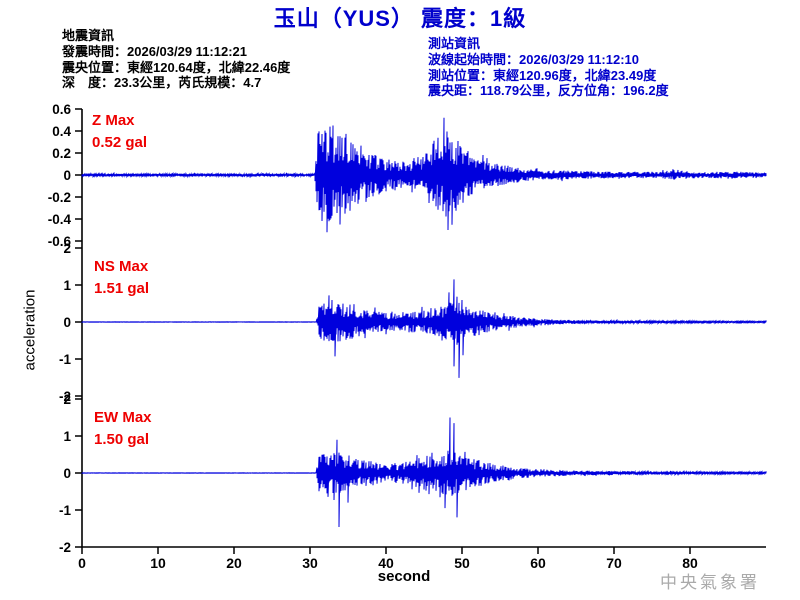 The width and height of the screenshot is (800, 600). Describe the element at coordinates (710, 582) in the screenshot. I see `agency-watermark: 中央氣象署` at that location.